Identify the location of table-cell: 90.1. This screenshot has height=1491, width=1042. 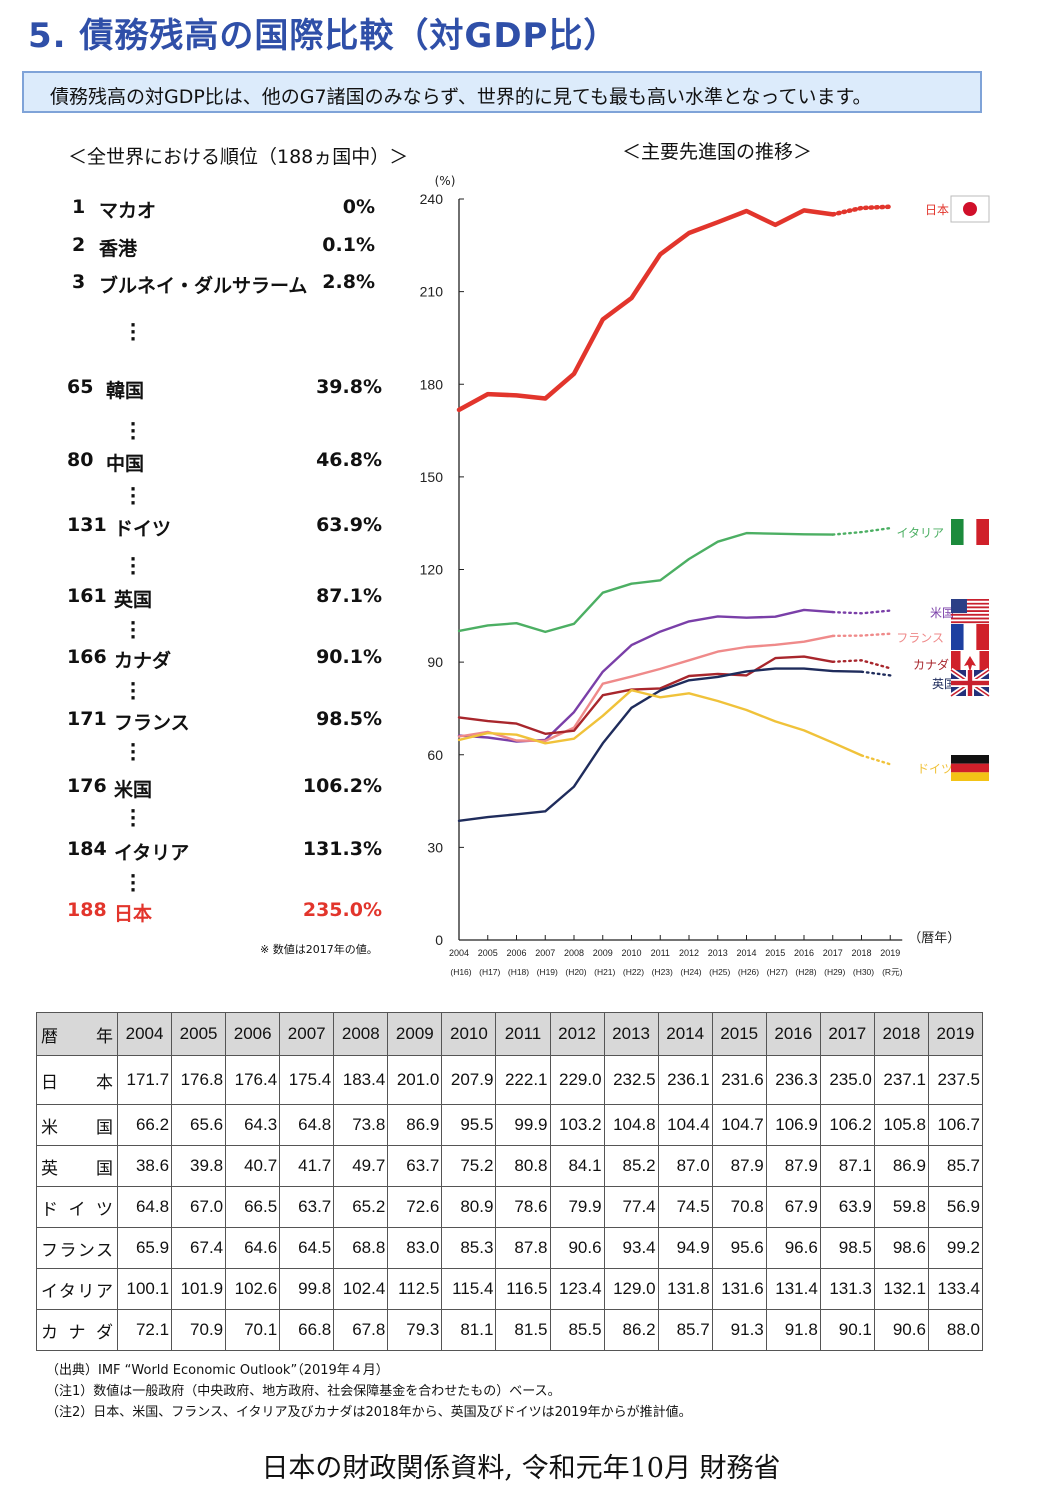
(847, 1330).